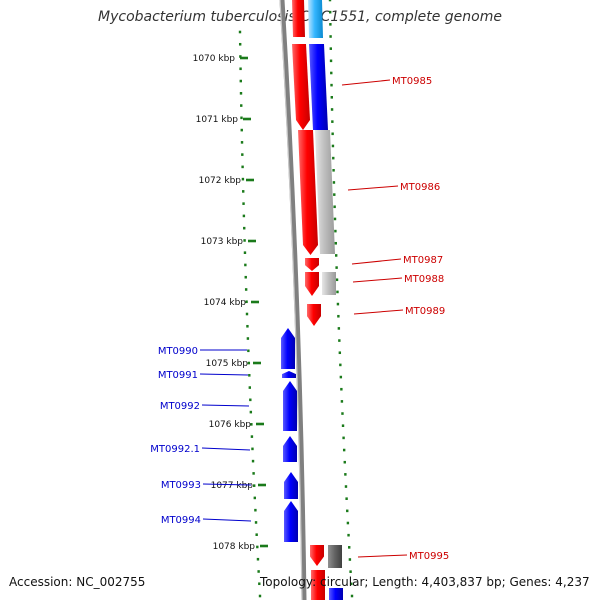 Image resolution: width=600 pixels, height=600 pixels. Describe the element at coordinates (288, 348) in the screenshot. I see `gene-arrow-MT0990` at that location.